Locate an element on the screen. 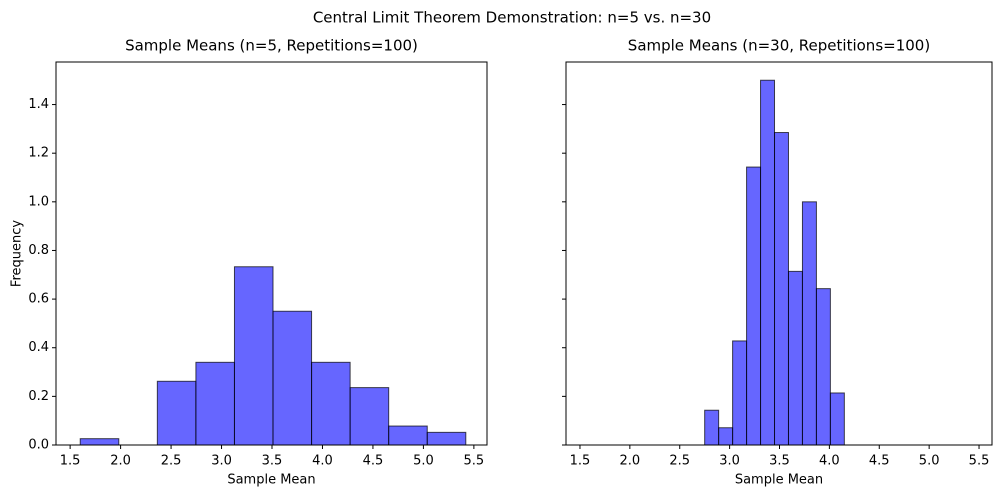  y-tick-label: 0.6 is located at coordinates (38, 299).